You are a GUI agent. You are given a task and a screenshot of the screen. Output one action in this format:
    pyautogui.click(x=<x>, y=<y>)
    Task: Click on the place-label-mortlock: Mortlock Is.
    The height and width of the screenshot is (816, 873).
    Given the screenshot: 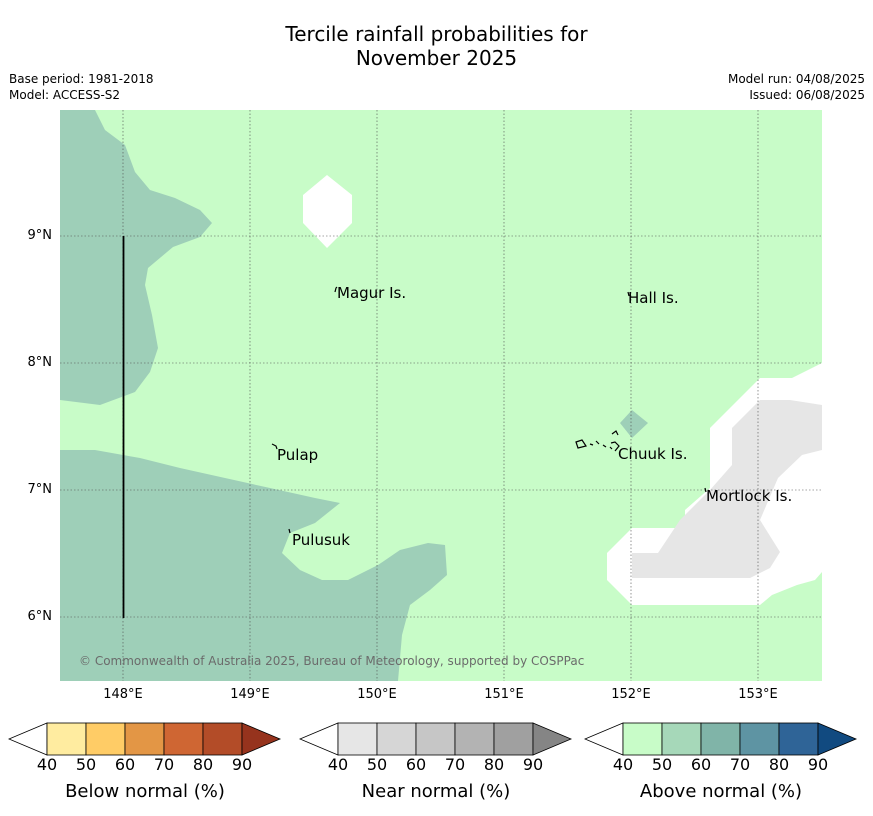 What is the action you would take?
    pyautogui.click(x=749, y=496)
    